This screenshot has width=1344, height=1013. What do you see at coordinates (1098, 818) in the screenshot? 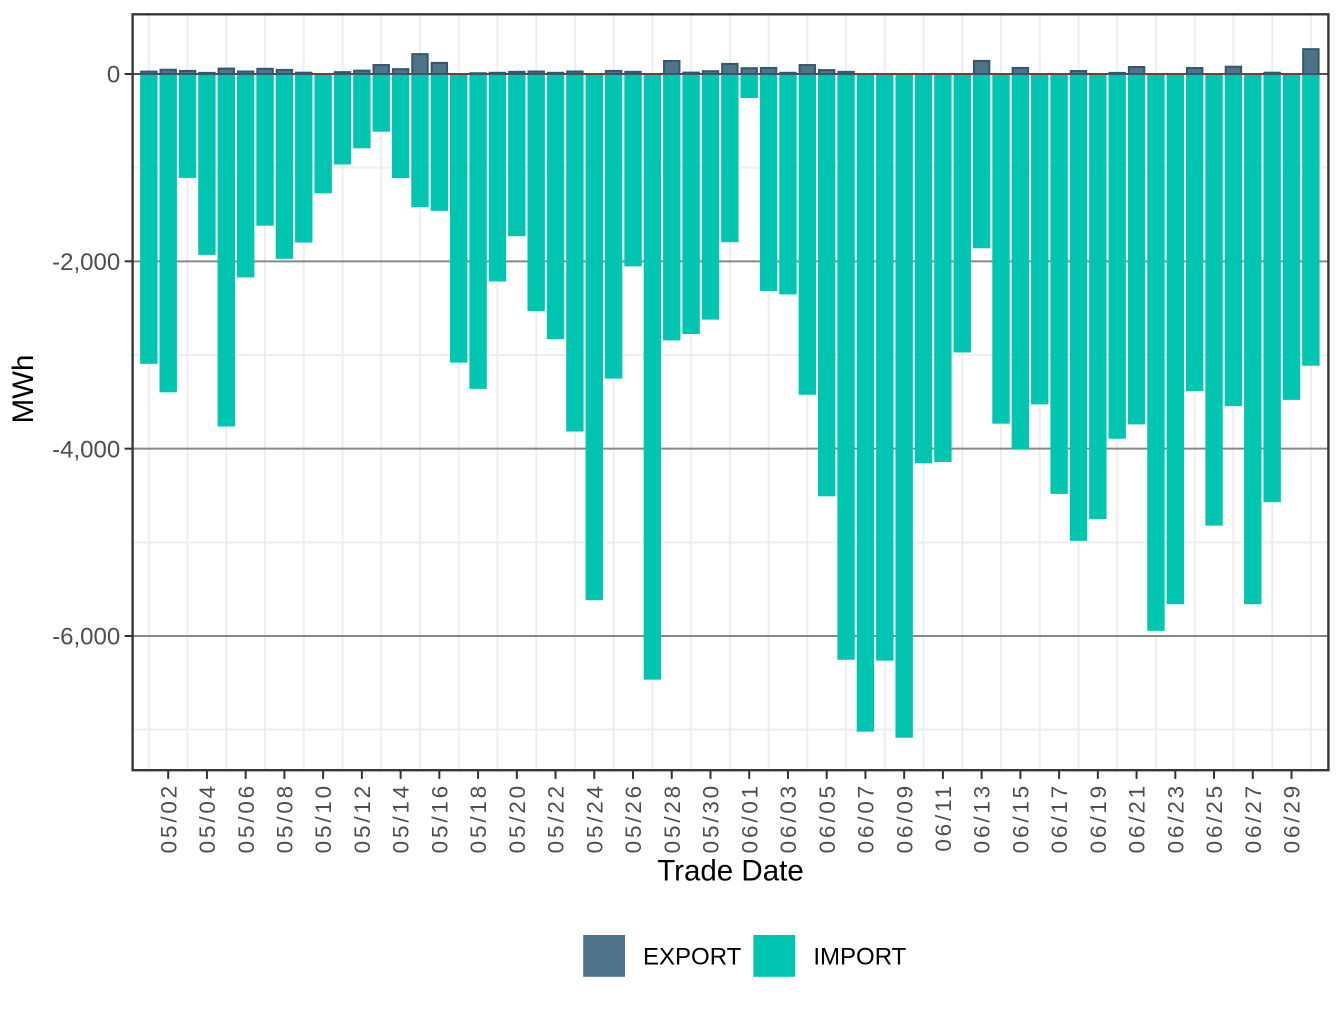
I see `svg-text: 06/19` at bounding box center [1098, 818].